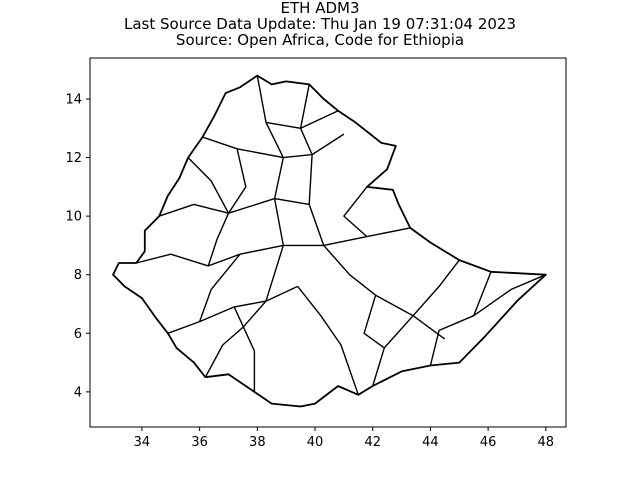  I want to click on x-tick-label: 34, so click(142, 442).